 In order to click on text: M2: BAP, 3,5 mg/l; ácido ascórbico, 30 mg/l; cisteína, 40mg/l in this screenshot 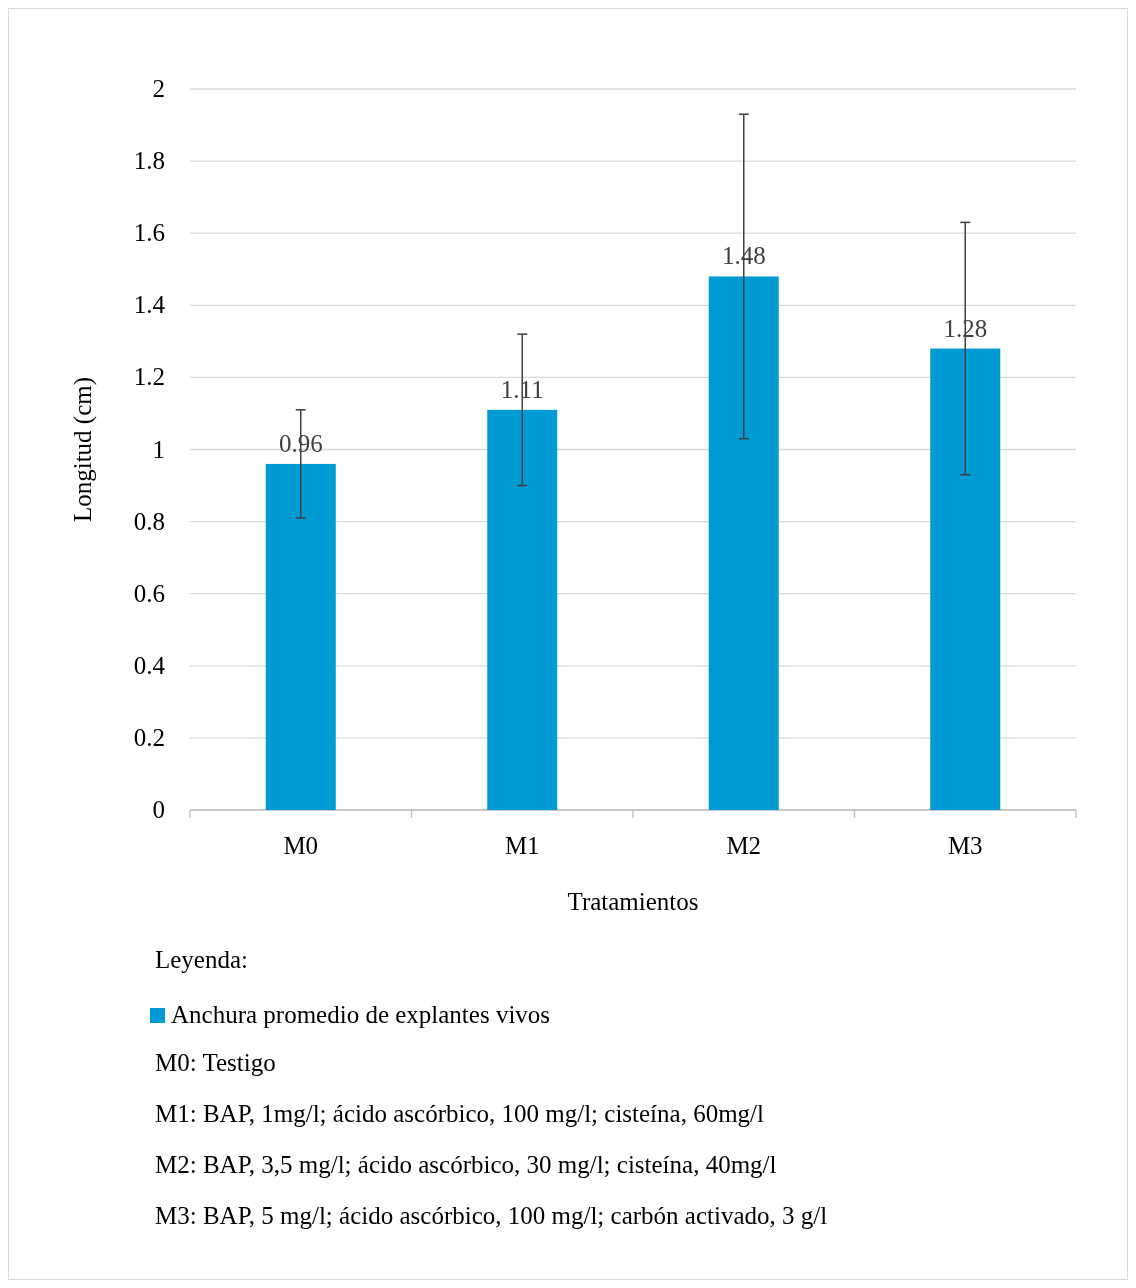, I will do `click(466, 1164)`.